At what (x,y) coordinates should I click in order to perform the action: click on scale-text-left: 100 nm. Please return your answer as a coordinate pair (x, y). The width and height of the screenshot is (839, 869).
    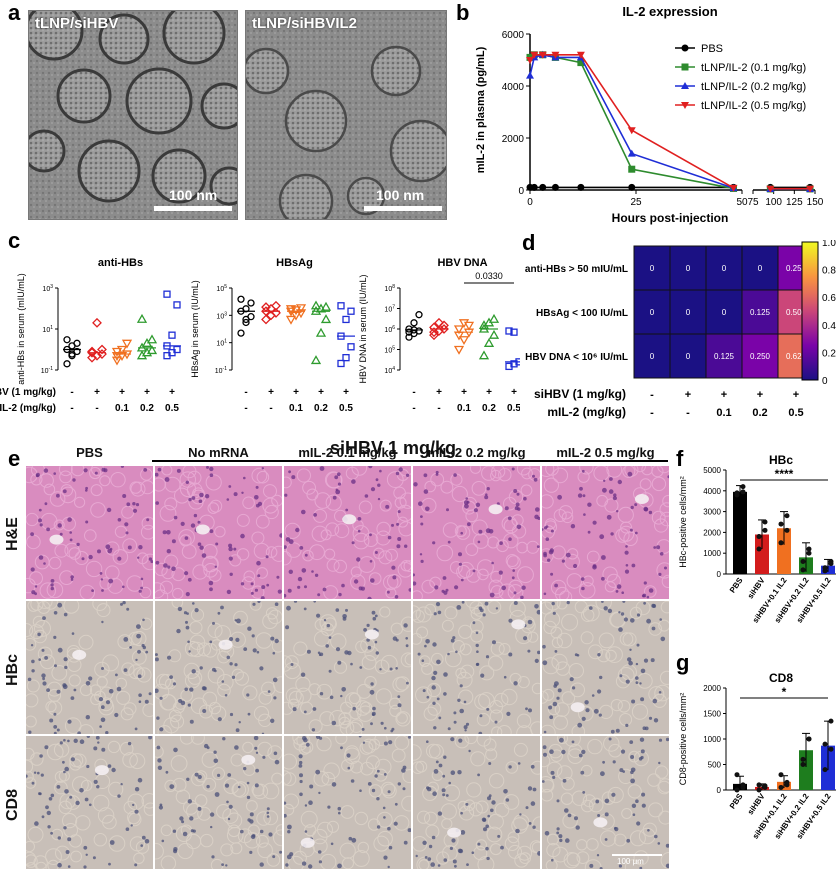
    Looking at the image, I should click on (193, 195).